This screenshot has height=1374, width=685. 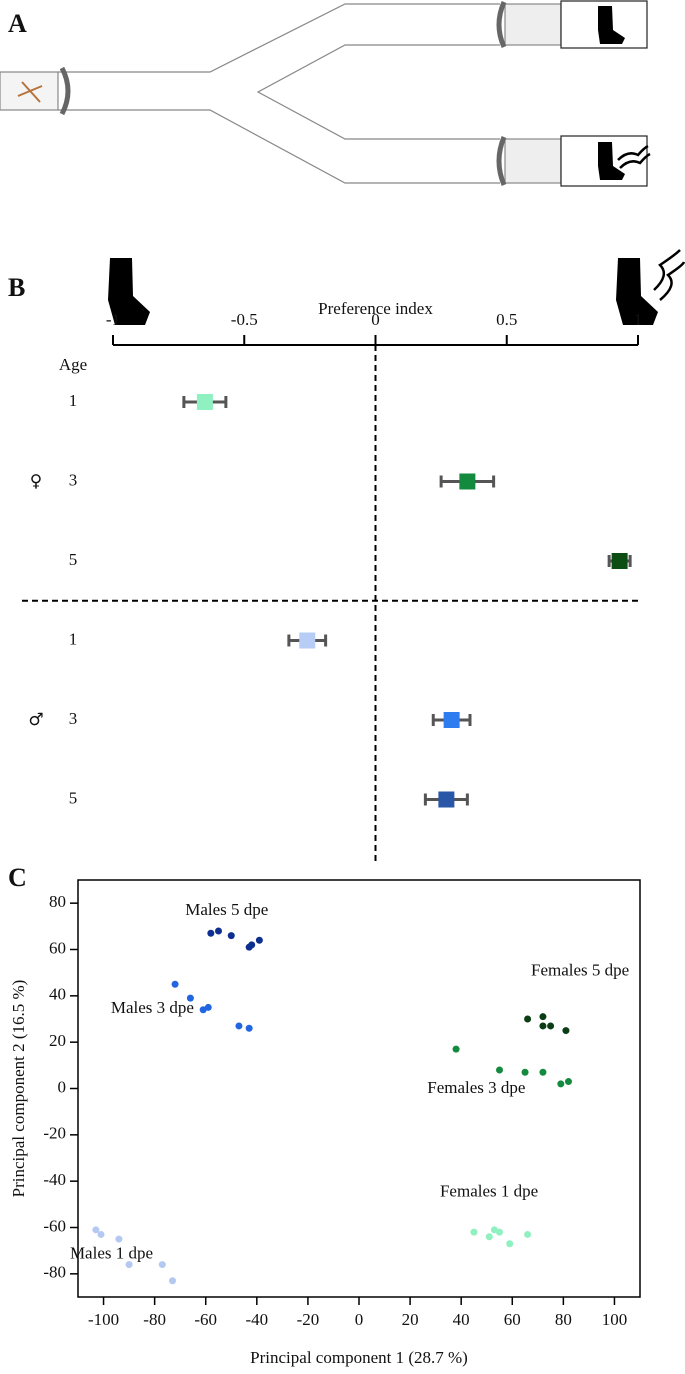 What do you see at coordinates (62, 1086) in the screenshot?
I see `y-tick-label: 0` at bounding box center [62, 1086].